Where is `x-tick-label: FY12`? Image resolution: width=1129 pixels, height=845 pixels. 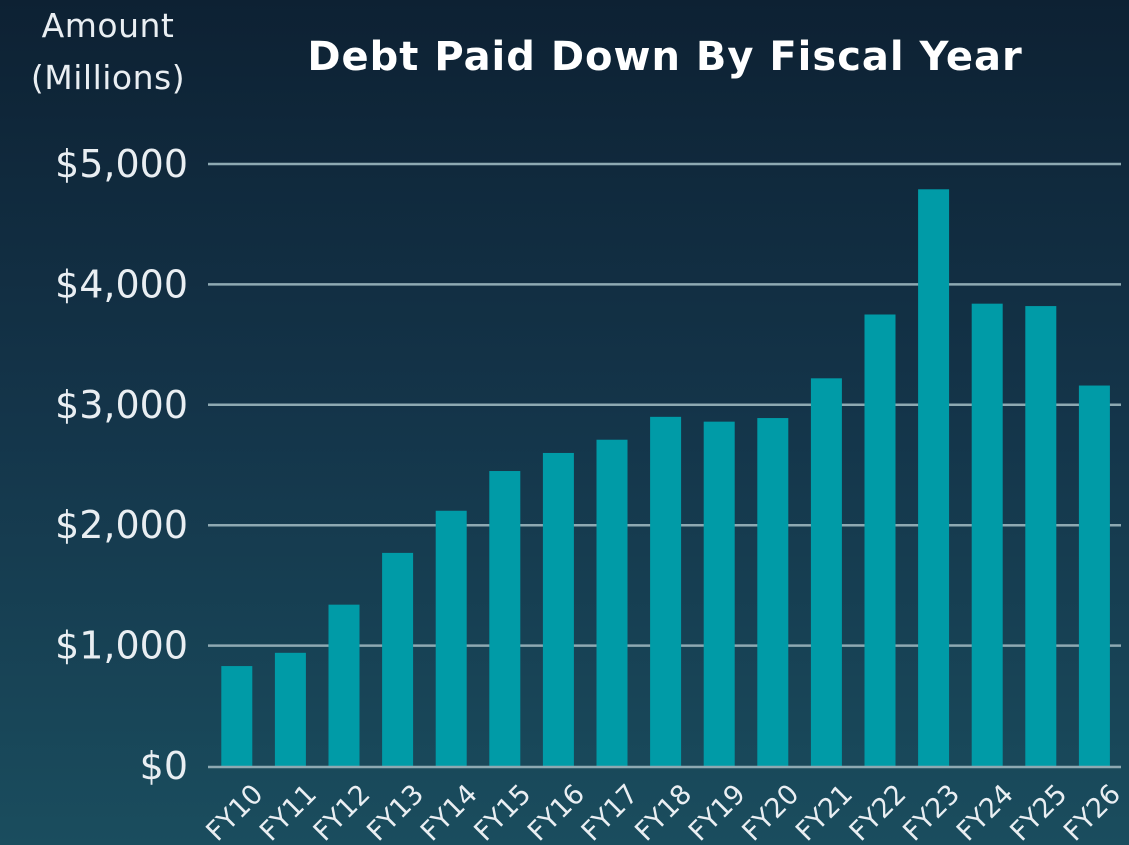 x-tick-label: FY12 is located at coordinates (342, 812).